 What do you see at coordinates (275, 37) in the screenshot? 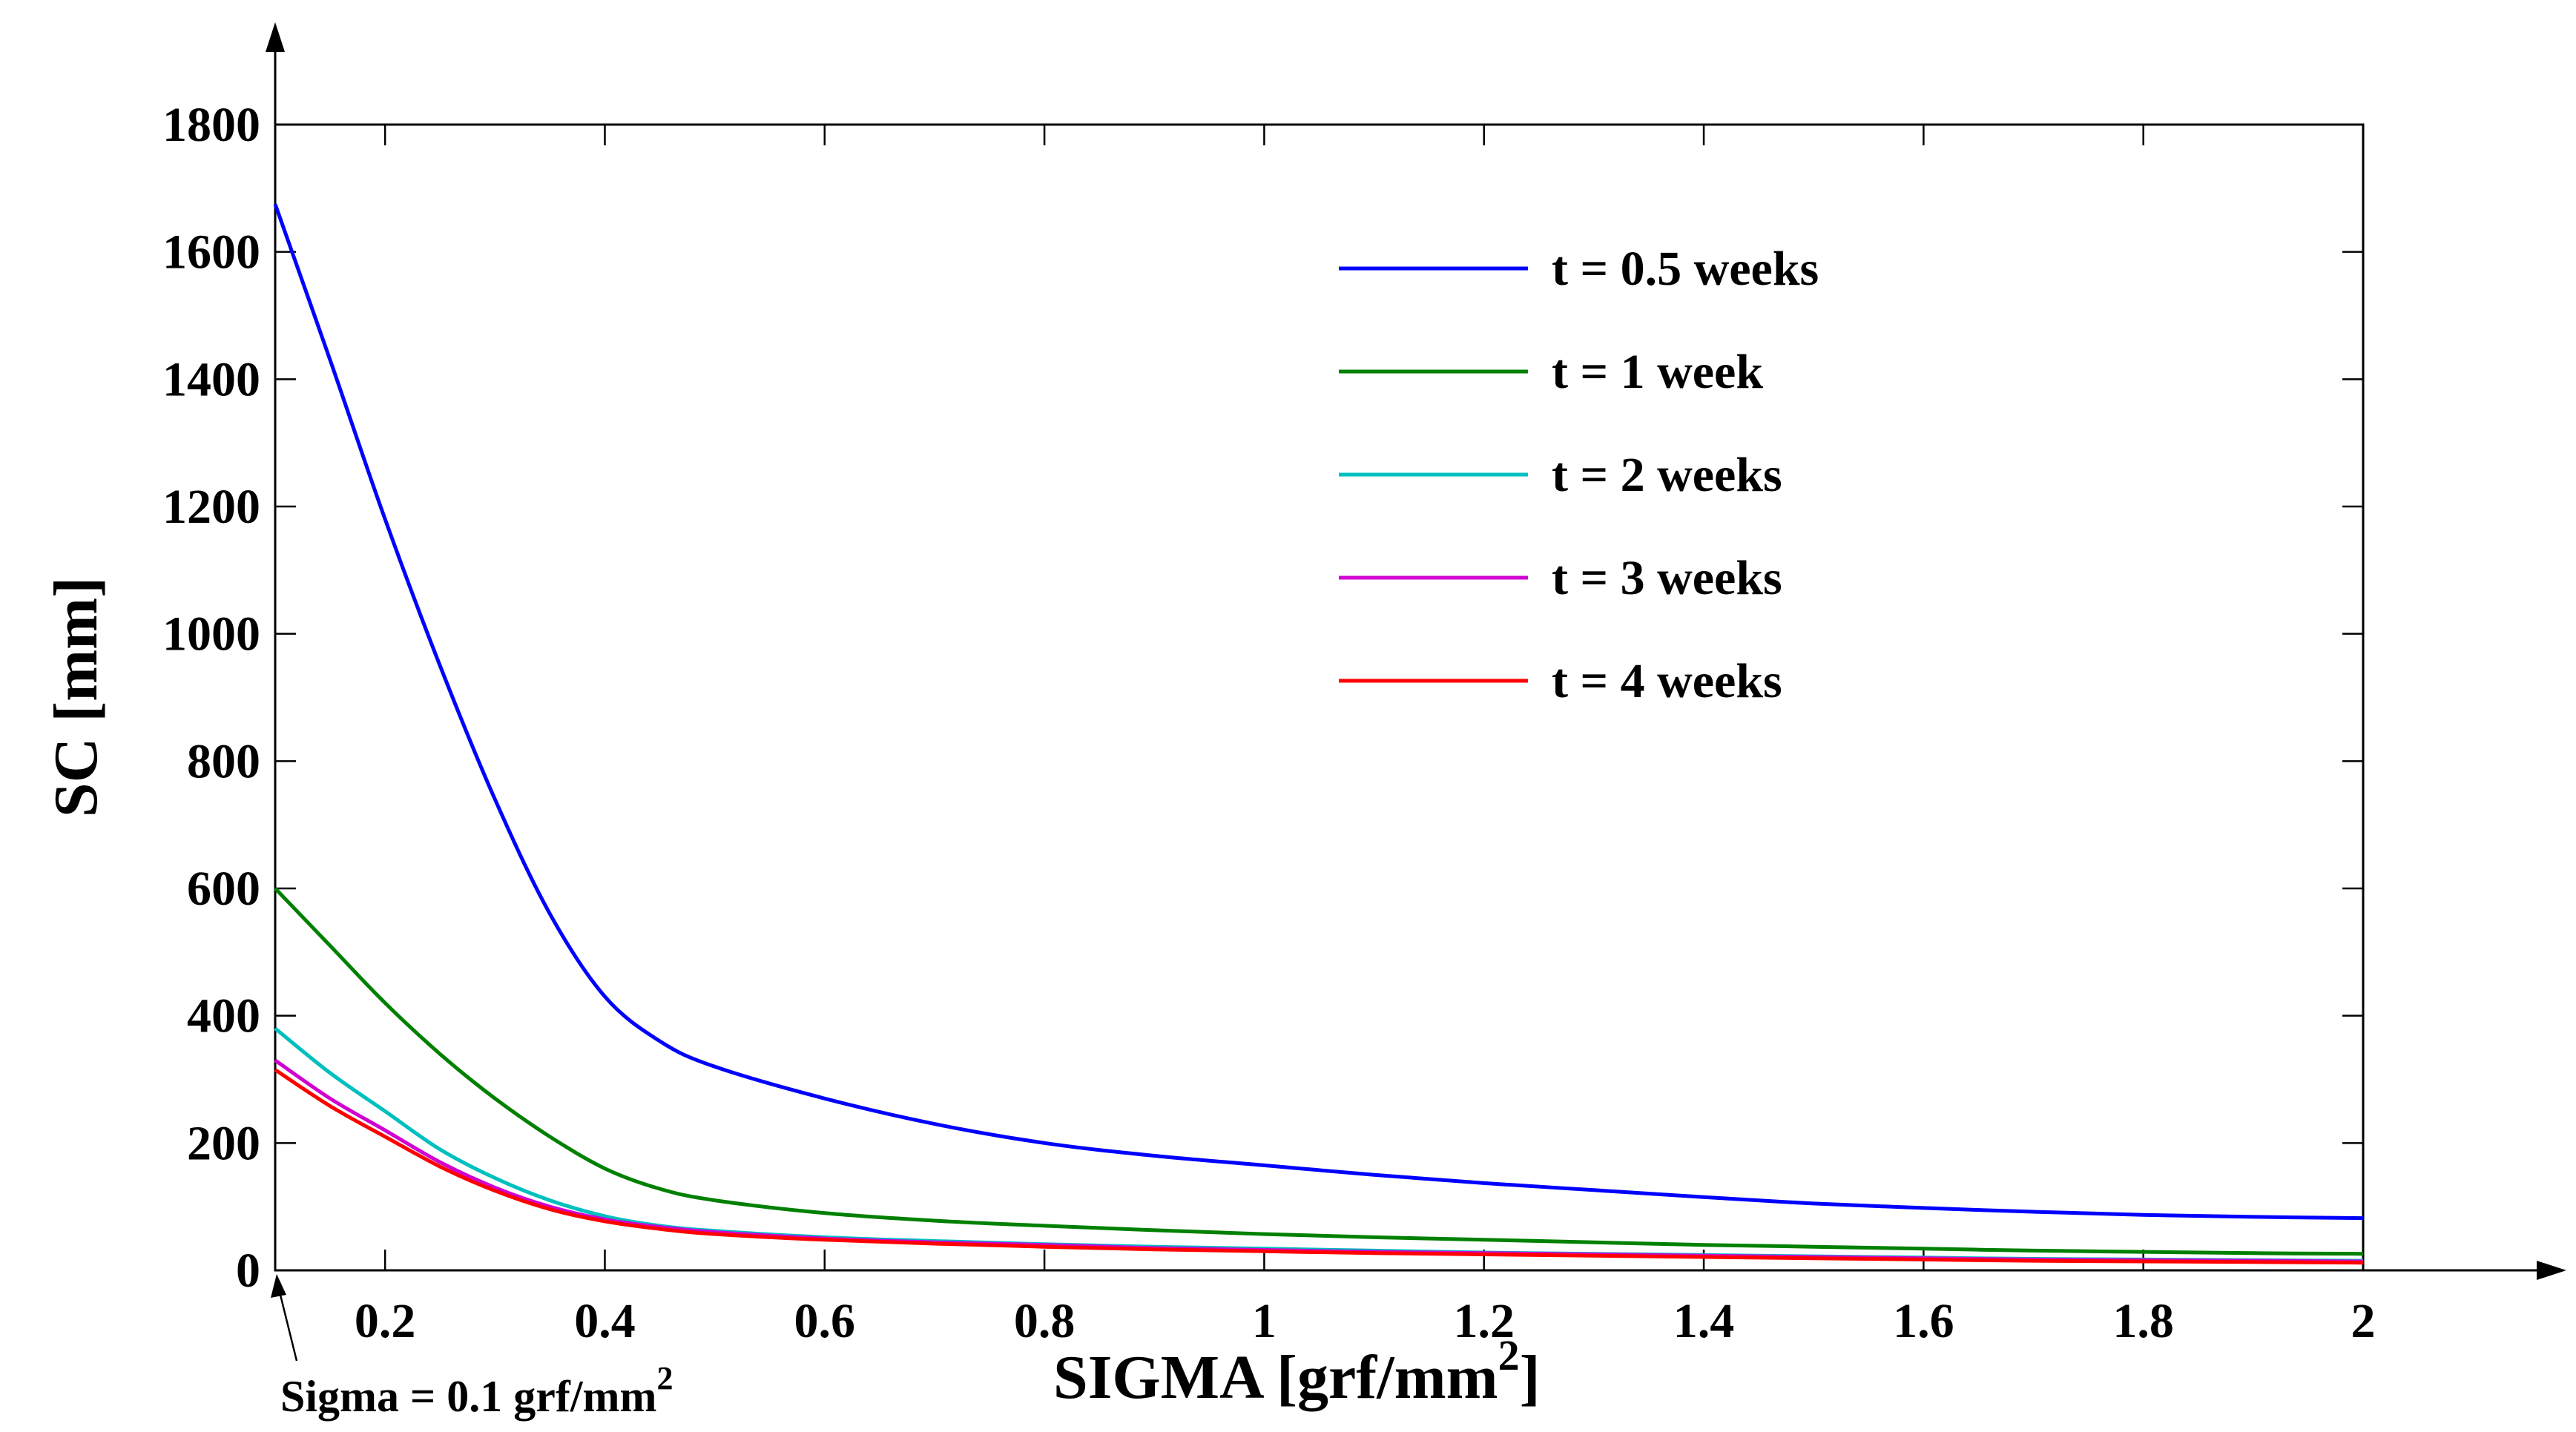
I see `y-axis-arrowhead` at bounding box center [275, 37].